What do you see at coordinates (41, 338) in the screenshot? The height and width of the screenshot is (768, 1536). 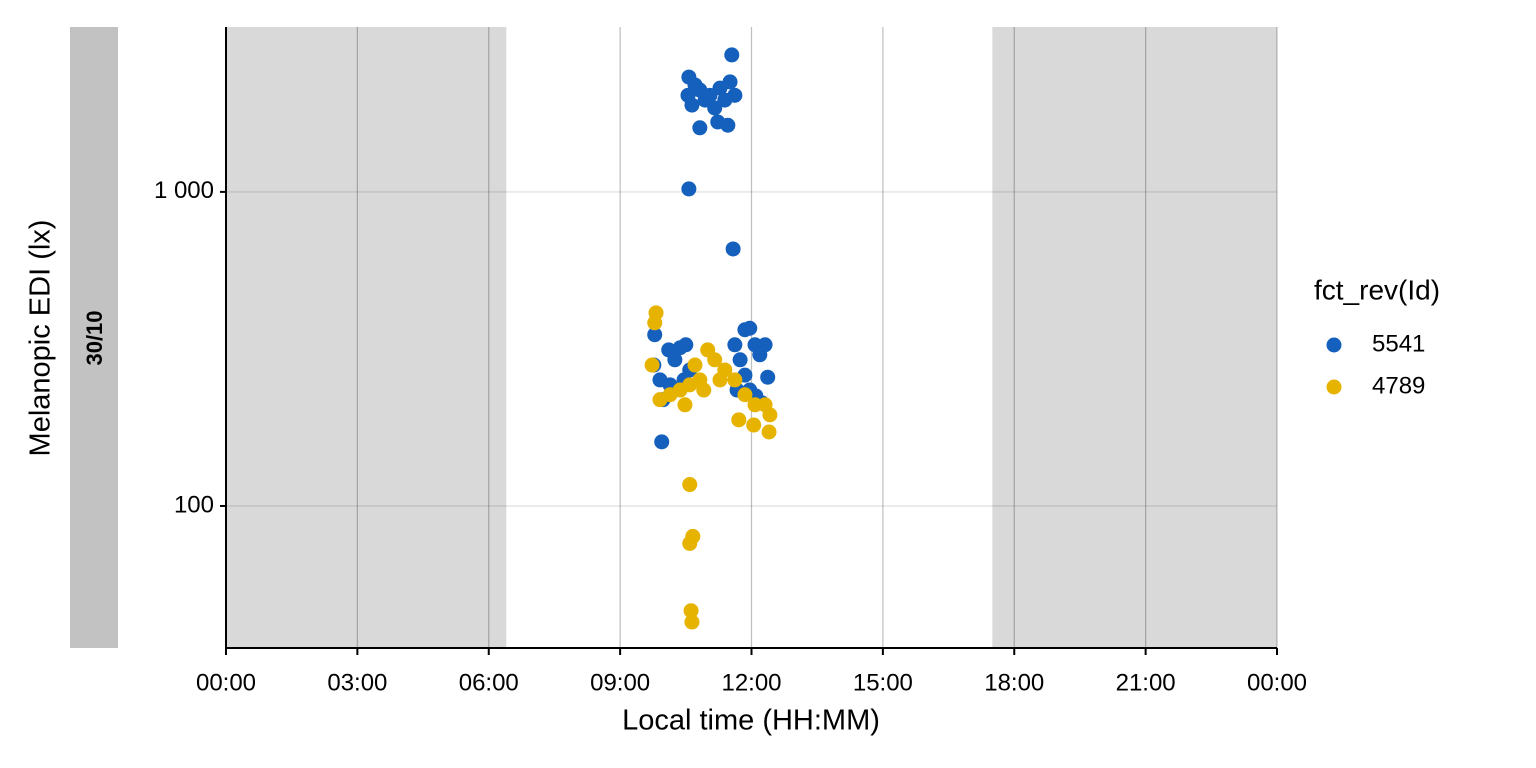 I see `y-axis-title: Melanopic EDI (lx)` at bounding box center [41, 338].